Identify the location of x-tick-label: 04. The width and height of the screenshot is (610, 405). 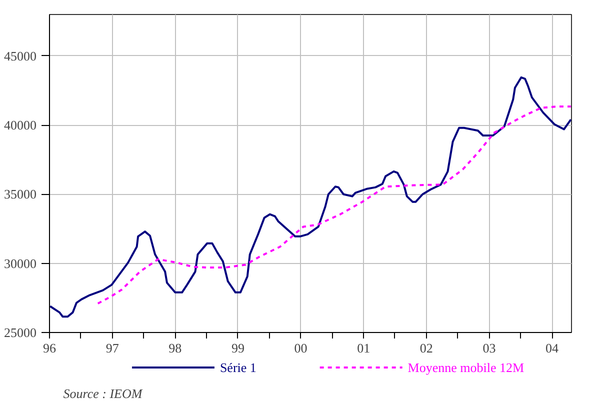
(553, 348).